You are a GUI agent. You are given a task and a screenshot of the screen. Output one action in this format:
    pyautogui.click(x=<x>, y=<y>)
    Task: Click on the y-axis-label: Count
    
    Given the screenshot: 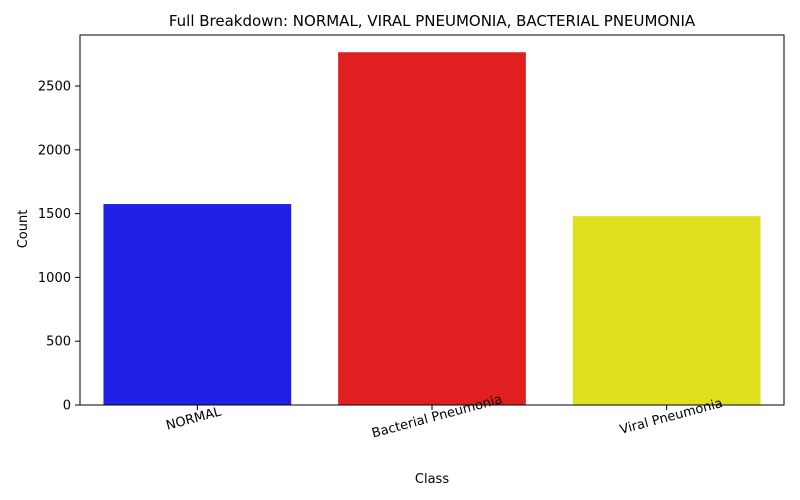 What is the action you would take?
    pyautogui.click(x=23, y=229)
    